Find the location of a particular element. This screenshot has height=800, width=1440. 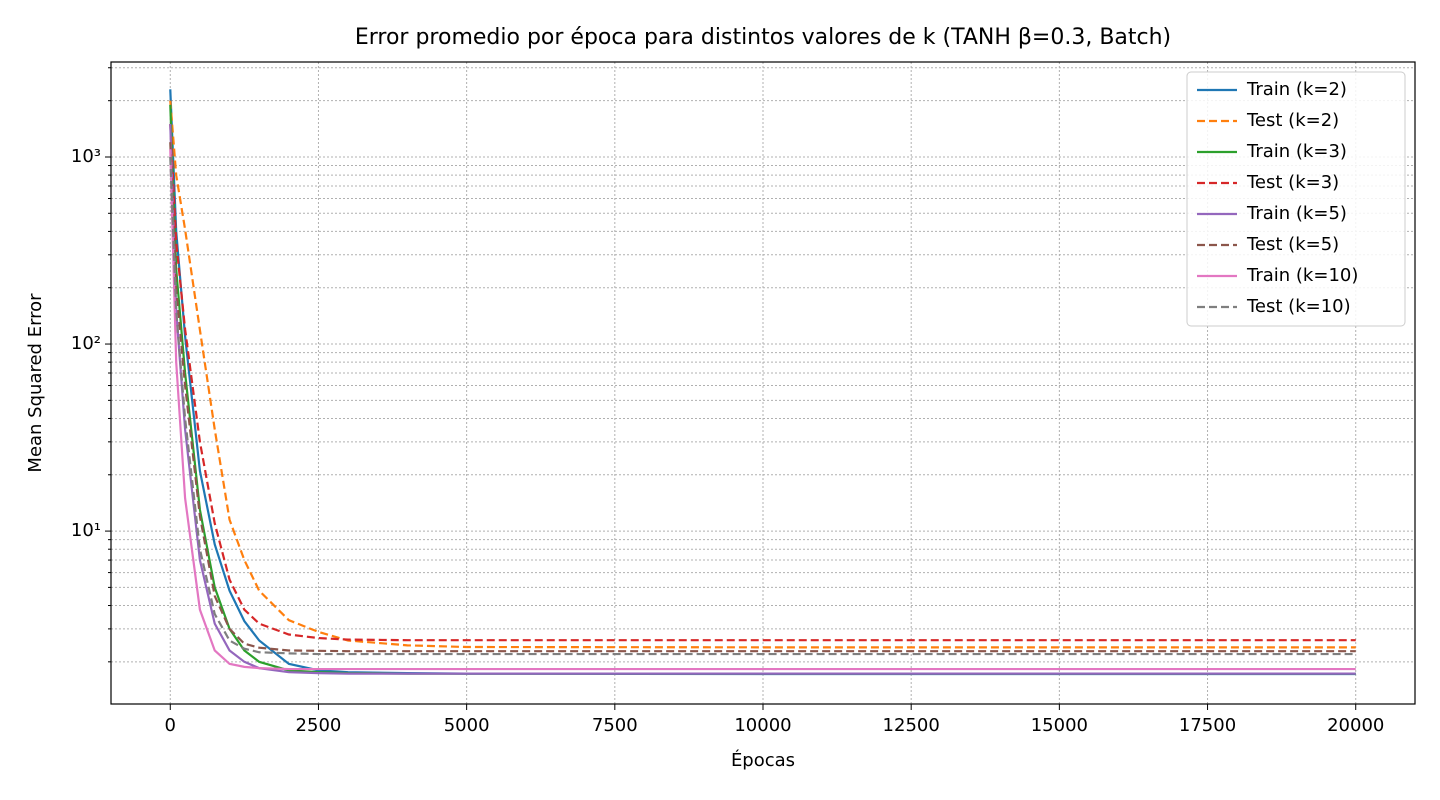

x-tick-label: 17500 is located at coordinates (1207, 725).